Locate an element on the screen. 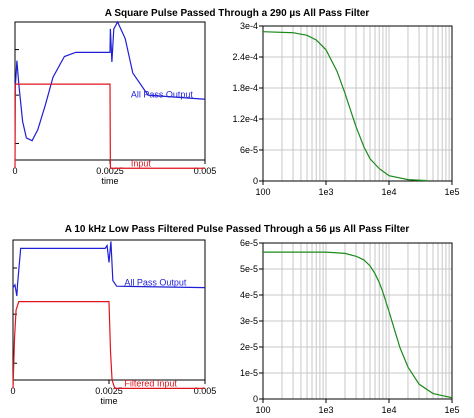 The height and width of the screenshot is (418, 474). annotation-label: Input is located at coordinates (141, 163).